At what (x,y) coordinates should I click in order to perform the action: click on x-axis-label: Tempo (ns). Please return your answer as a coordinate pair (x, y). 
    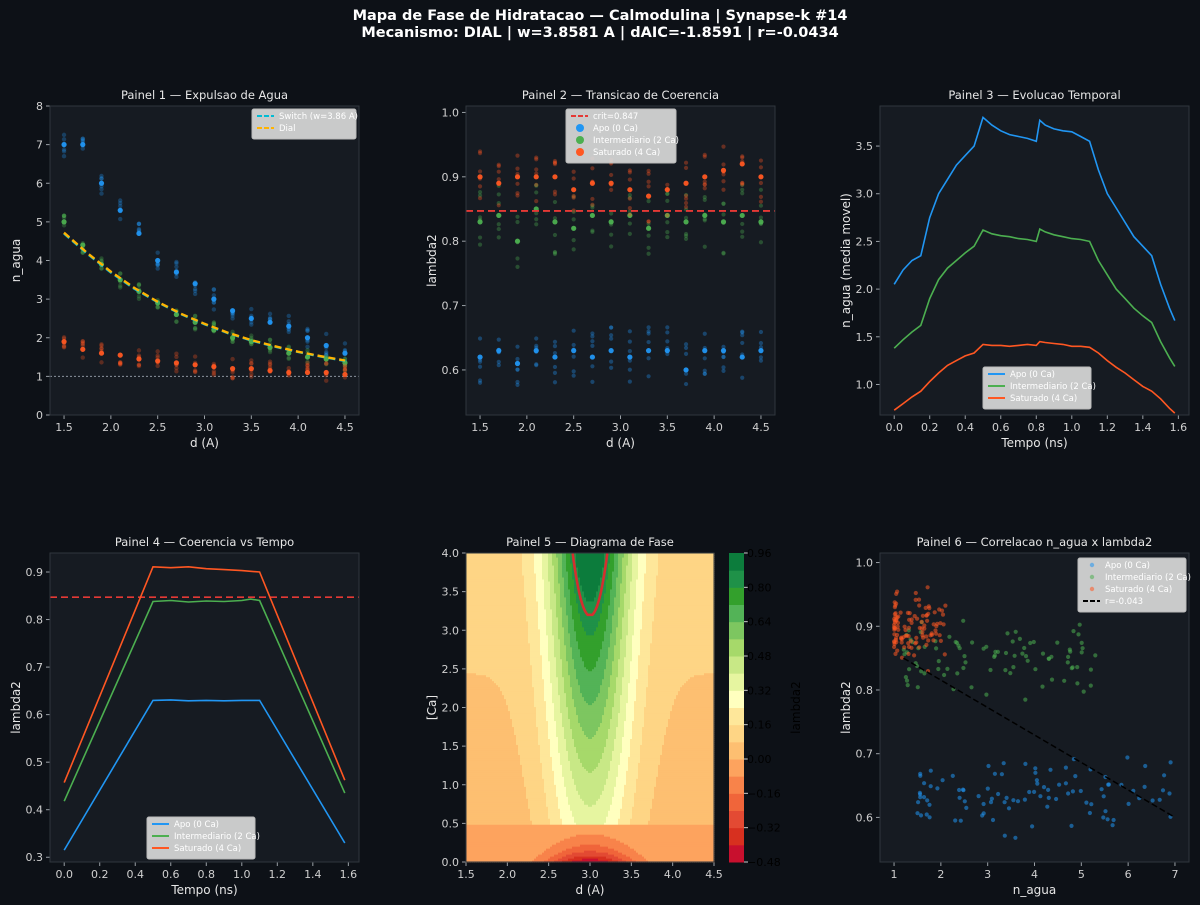
    Looking at the image, I should click on (1033, 443).